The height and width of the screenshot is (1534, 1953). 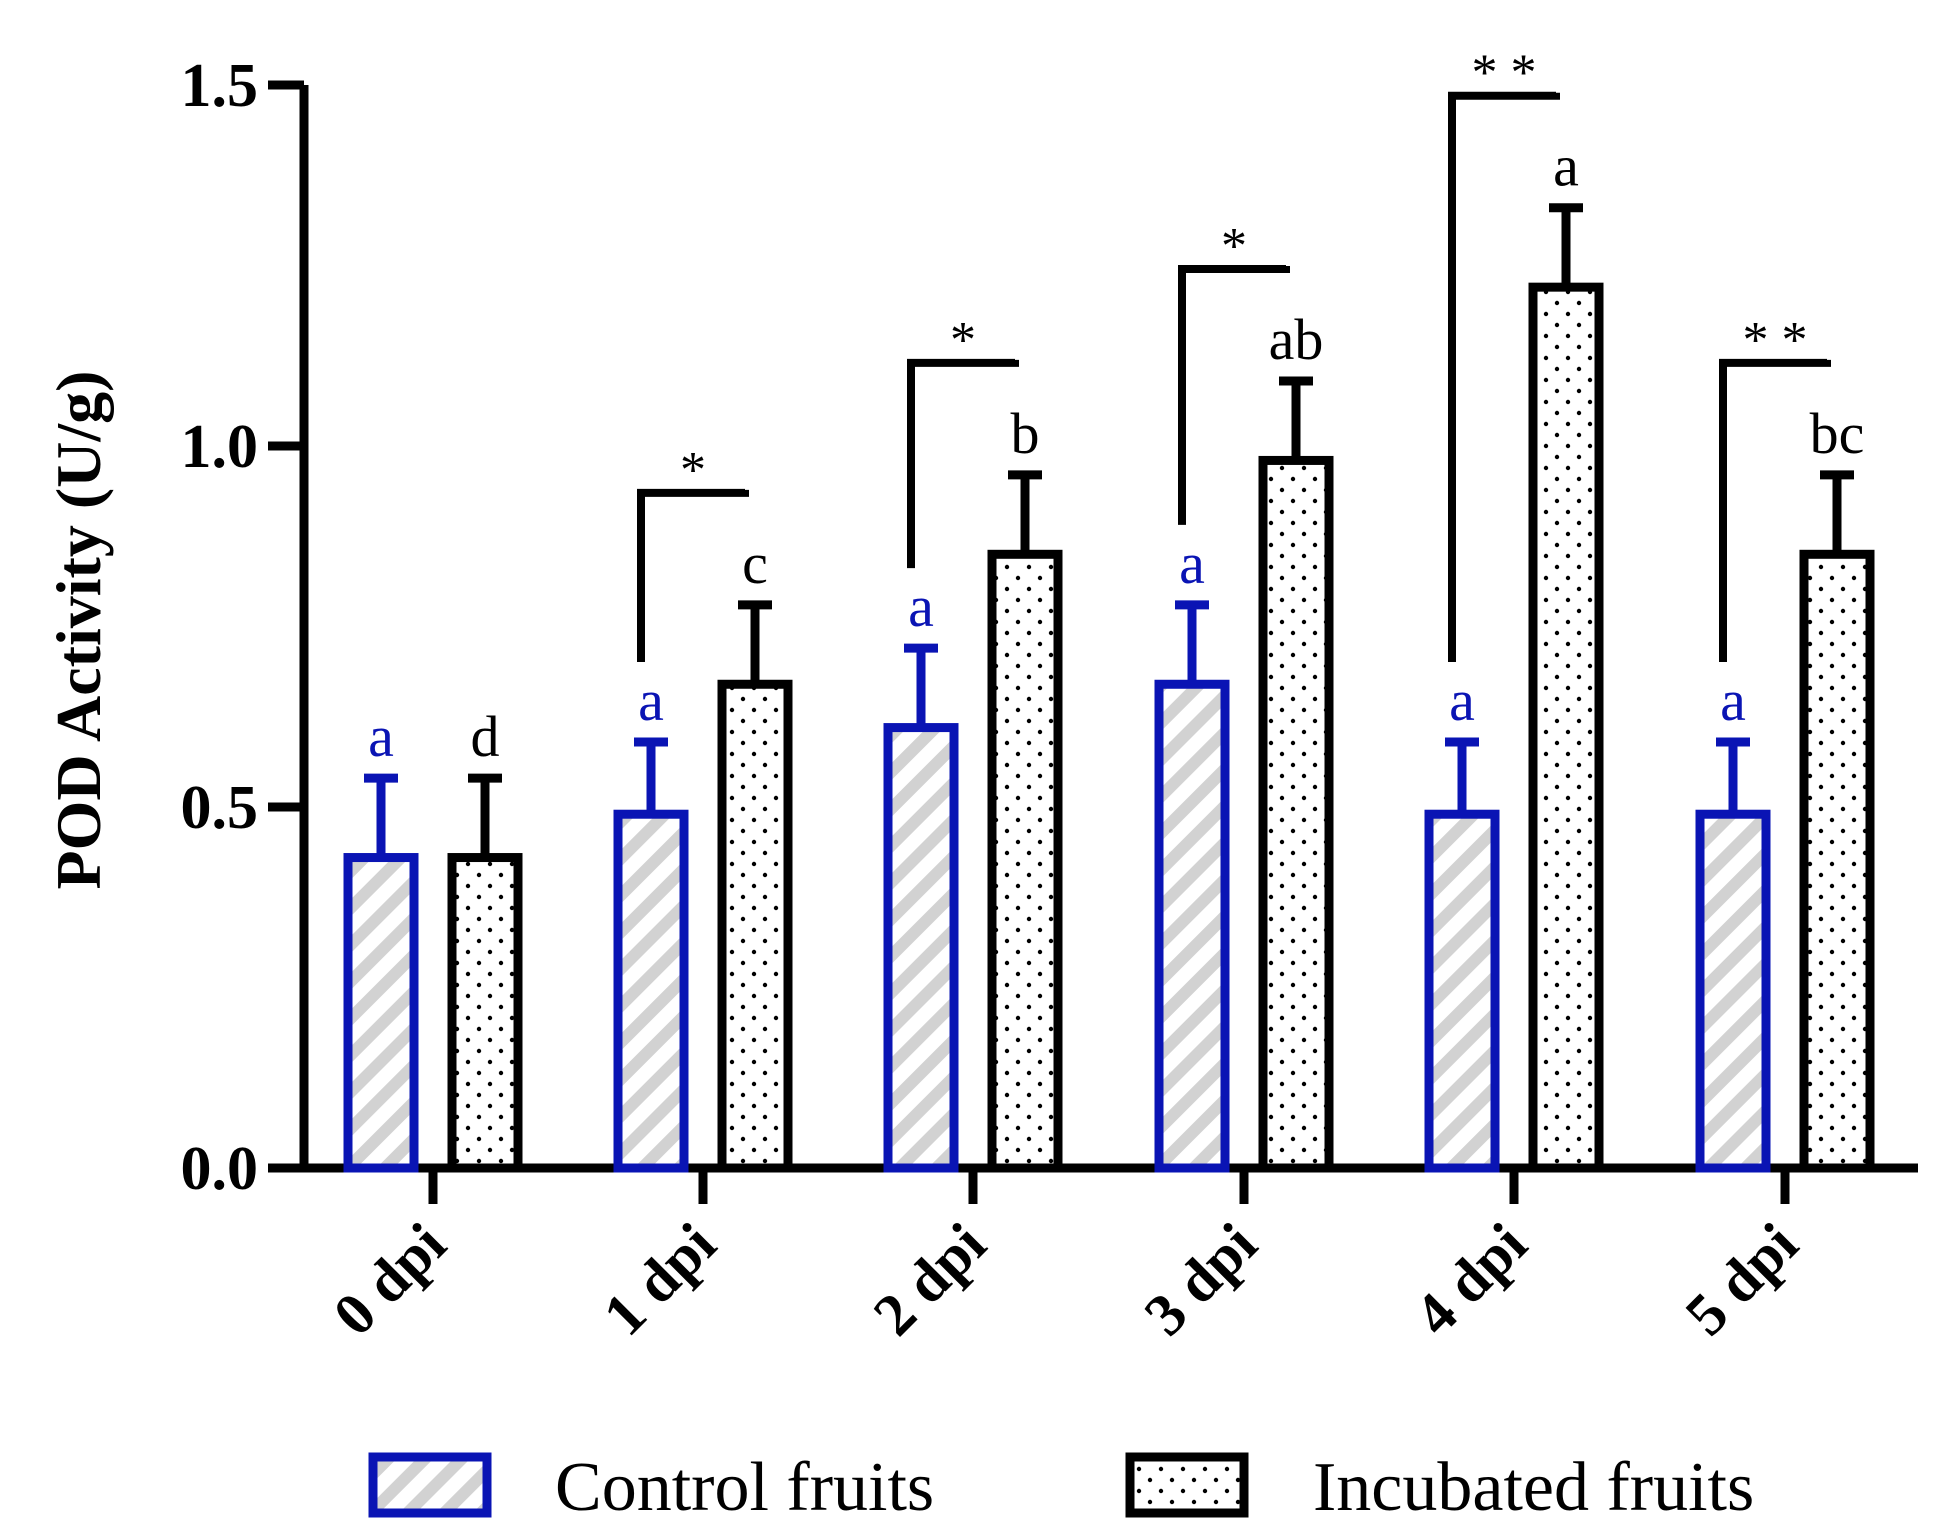 I want to click on y-tick-label: 1.0, so click(x=220, y=447).